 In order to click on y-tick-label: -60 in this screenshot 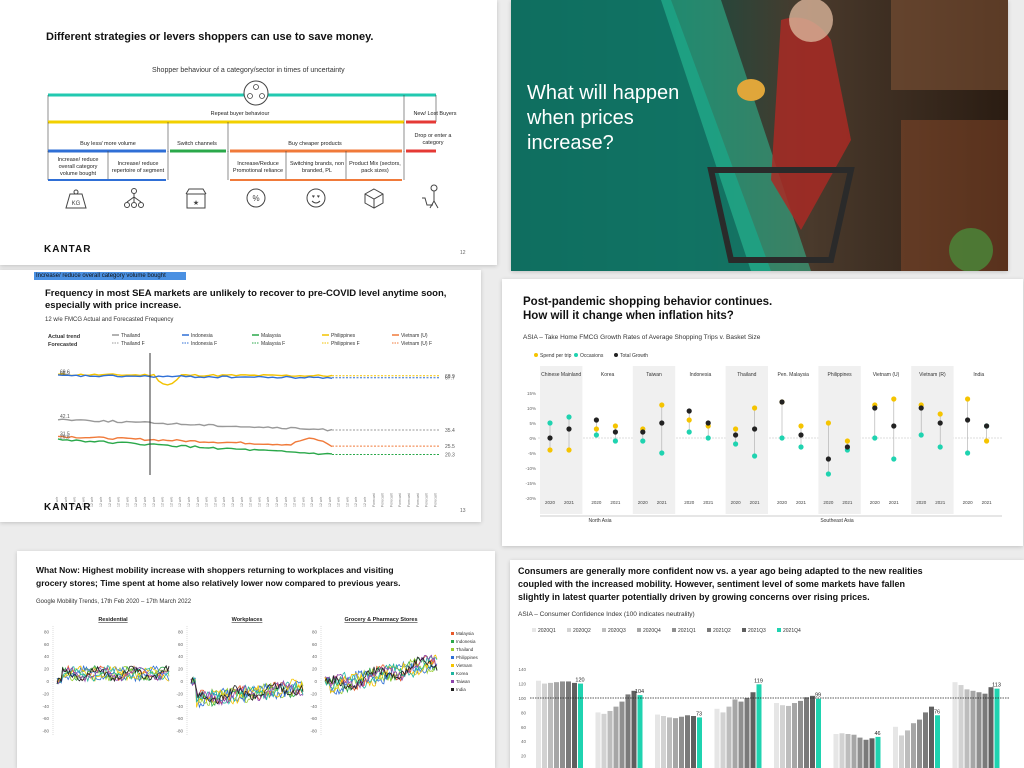, I will do `click(313, 718)`.